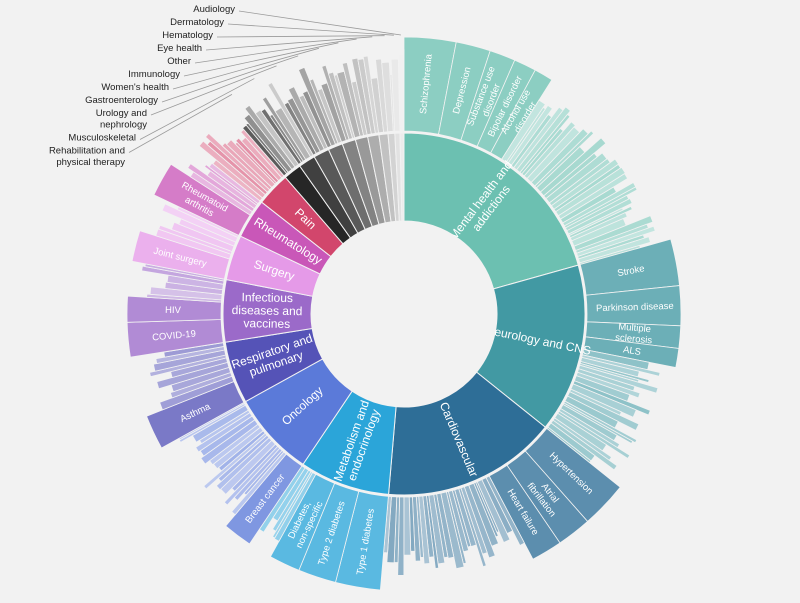 This screenshot has width=800, height=603. What do you see at coordinates (87, 156) in the screenshot?
I see `callout-label-rehabilitation-and-physical-therapy: Rehabilitation and physical therapy` at bounding box center [87, 156].